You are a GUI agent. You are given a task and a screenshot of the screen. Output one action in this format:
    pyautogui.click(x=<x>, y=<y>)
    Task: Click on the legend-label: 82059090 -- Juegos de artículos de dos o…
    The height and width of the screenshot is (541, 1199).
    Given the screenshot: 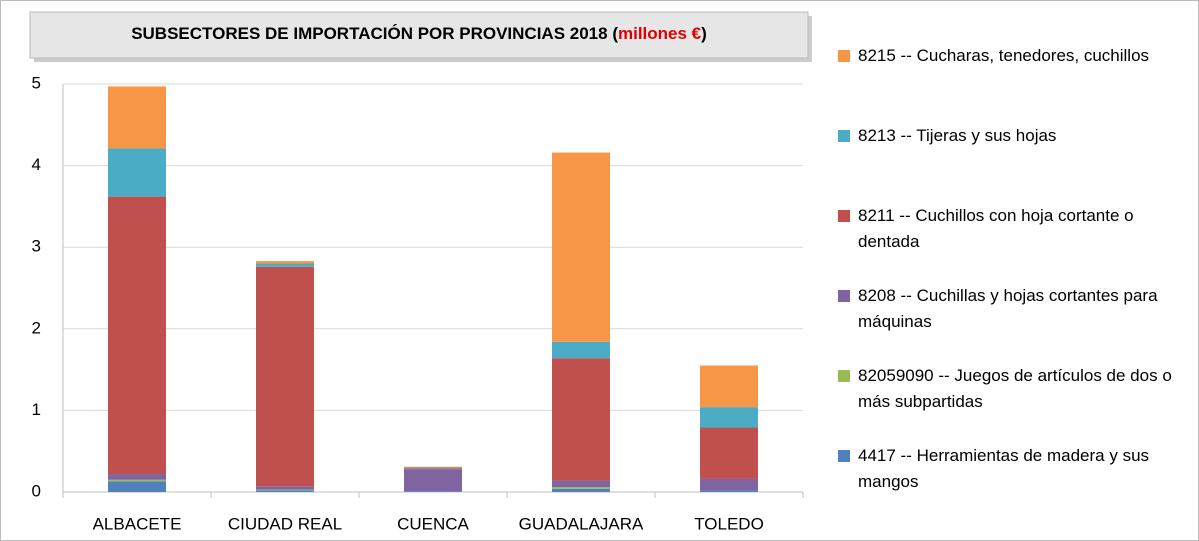 What is the action you would take?
    pyautogui.click(x=1015, y=388)
    